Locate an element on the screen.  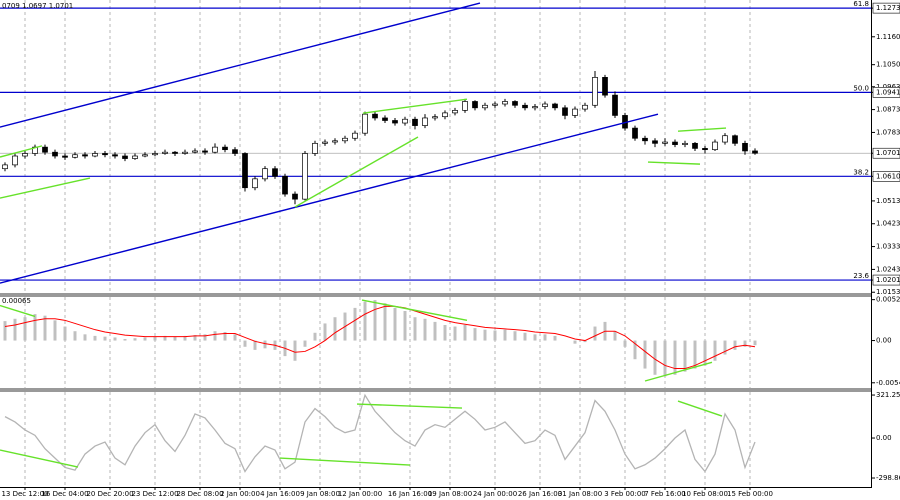
y-tick-label: 1.0423 is located at coordinates (888, 224).